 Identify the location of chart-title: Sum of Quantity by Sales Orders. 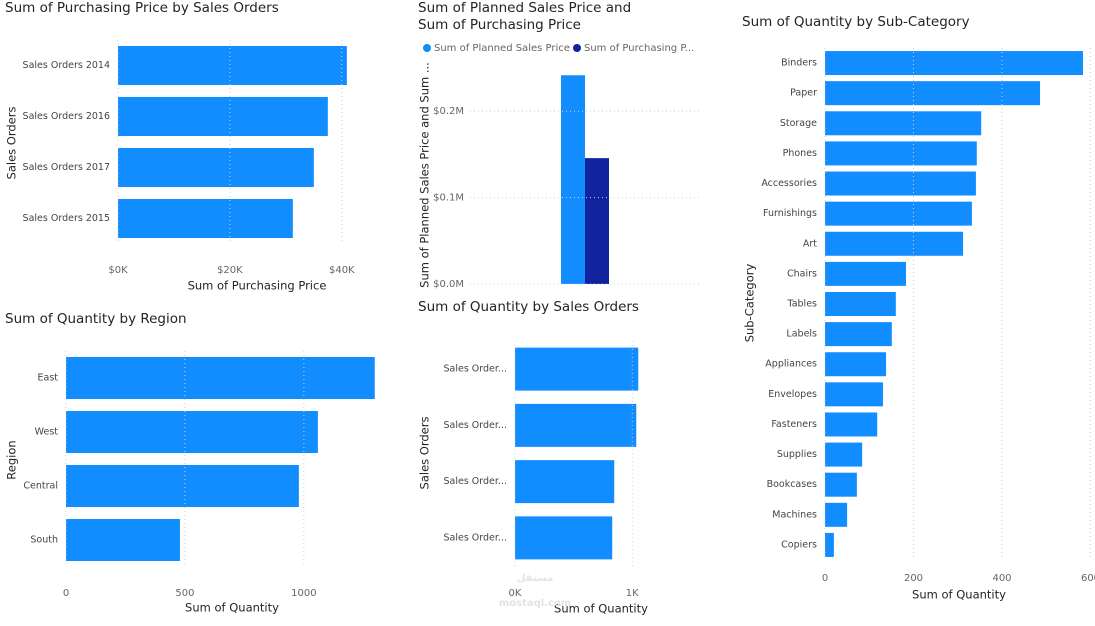
(528, 307).